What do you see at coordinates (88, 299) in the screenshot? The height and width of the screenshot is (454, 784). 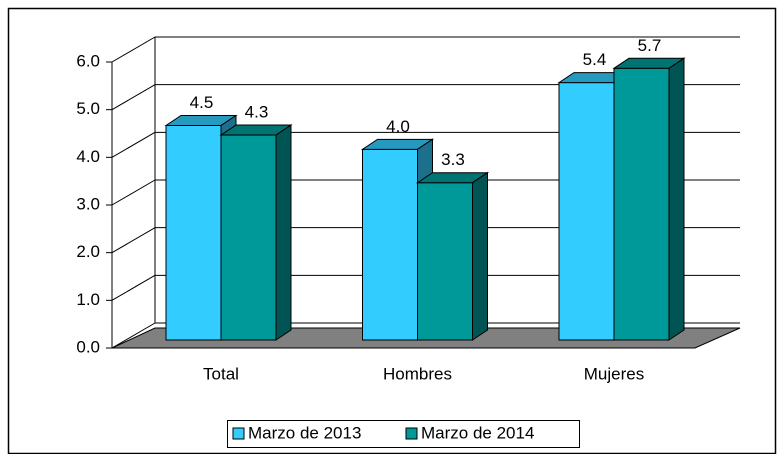 I see `y-tick-label: 1.0` at bounding box center [88, 299].